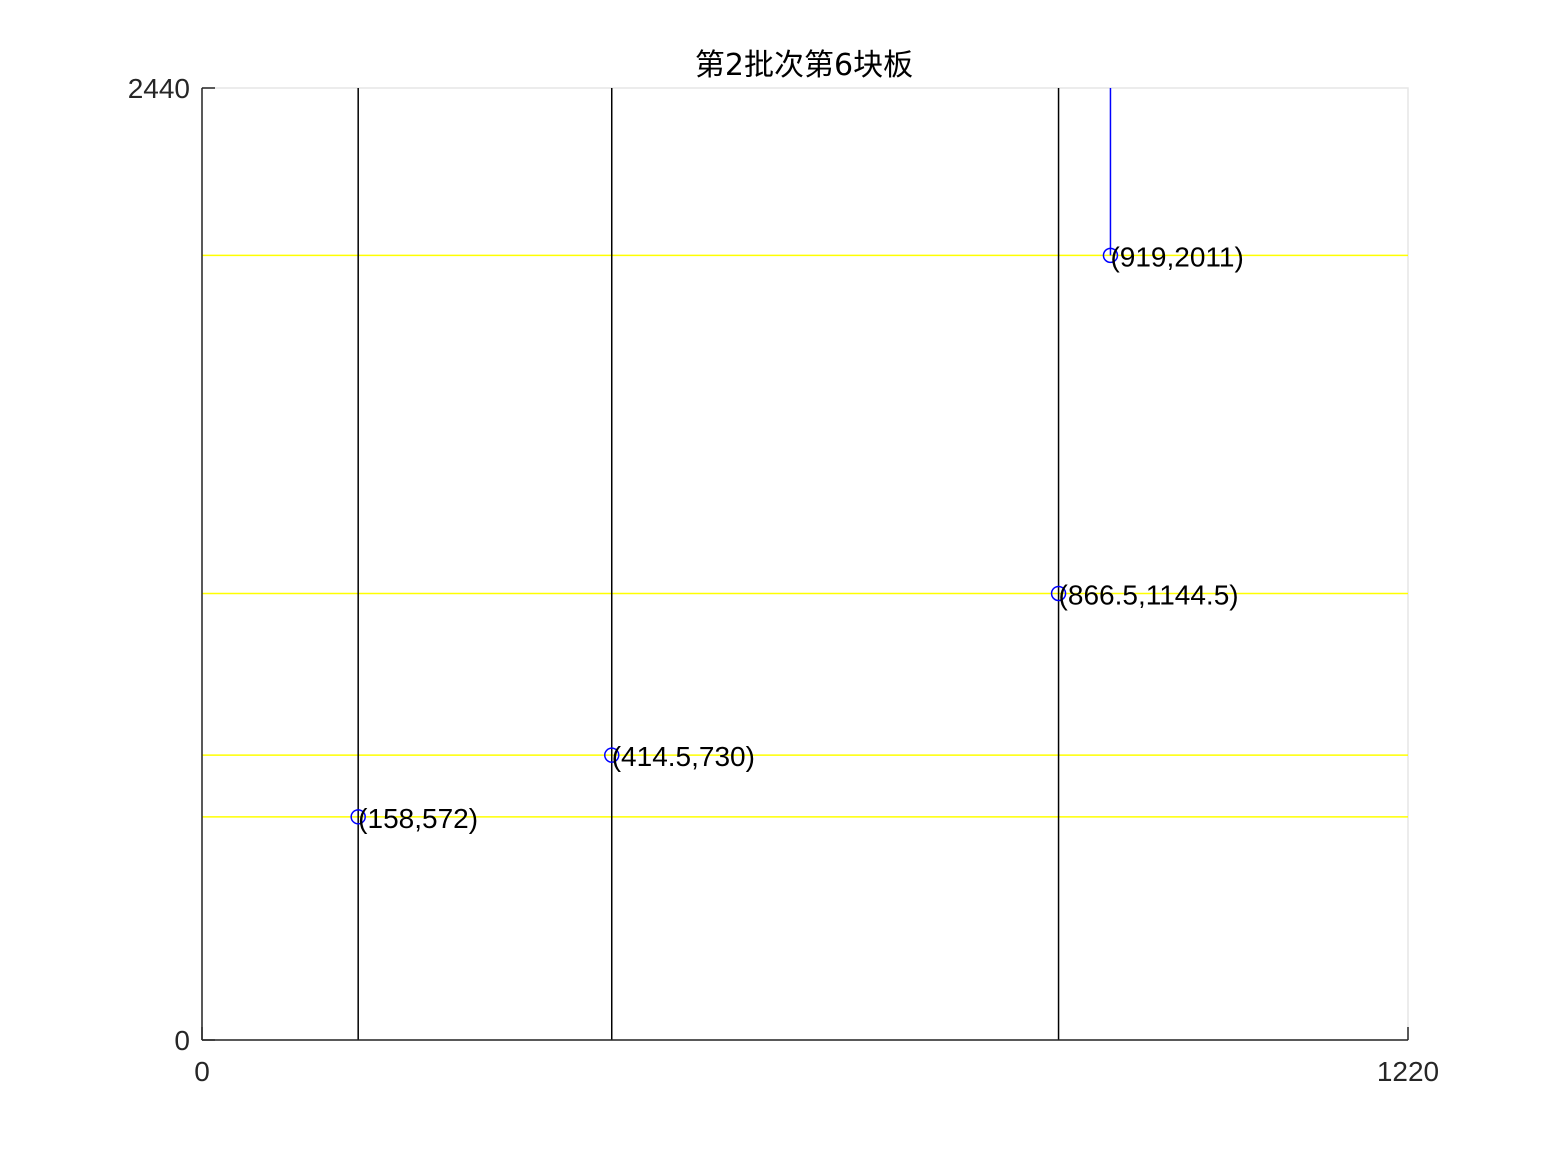  What do you see at coordinates (1408, 1071) in the screenshot?
I see `x-tick-label-1: 1220` at bounding box center [1408, 1071].